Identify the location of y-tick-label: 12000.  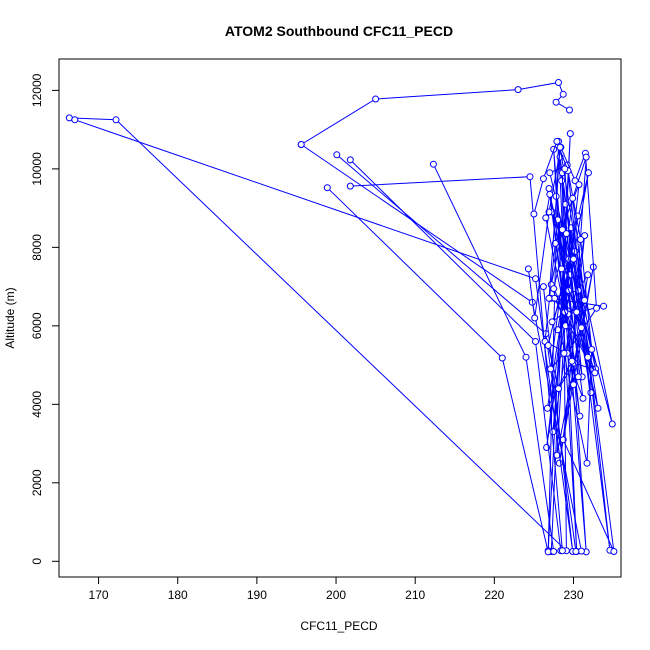
(37, 90).